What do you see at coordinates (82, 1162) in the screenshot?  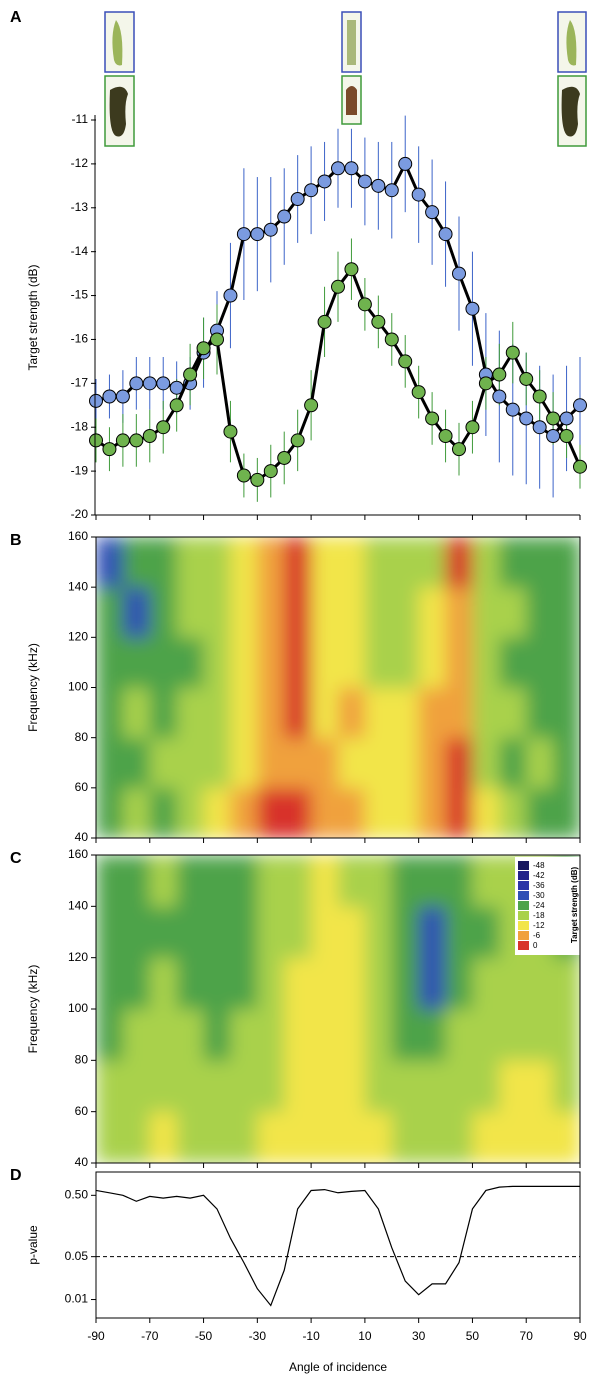 I see `y-tick-label: 40` at bounding box center [82, 1162].